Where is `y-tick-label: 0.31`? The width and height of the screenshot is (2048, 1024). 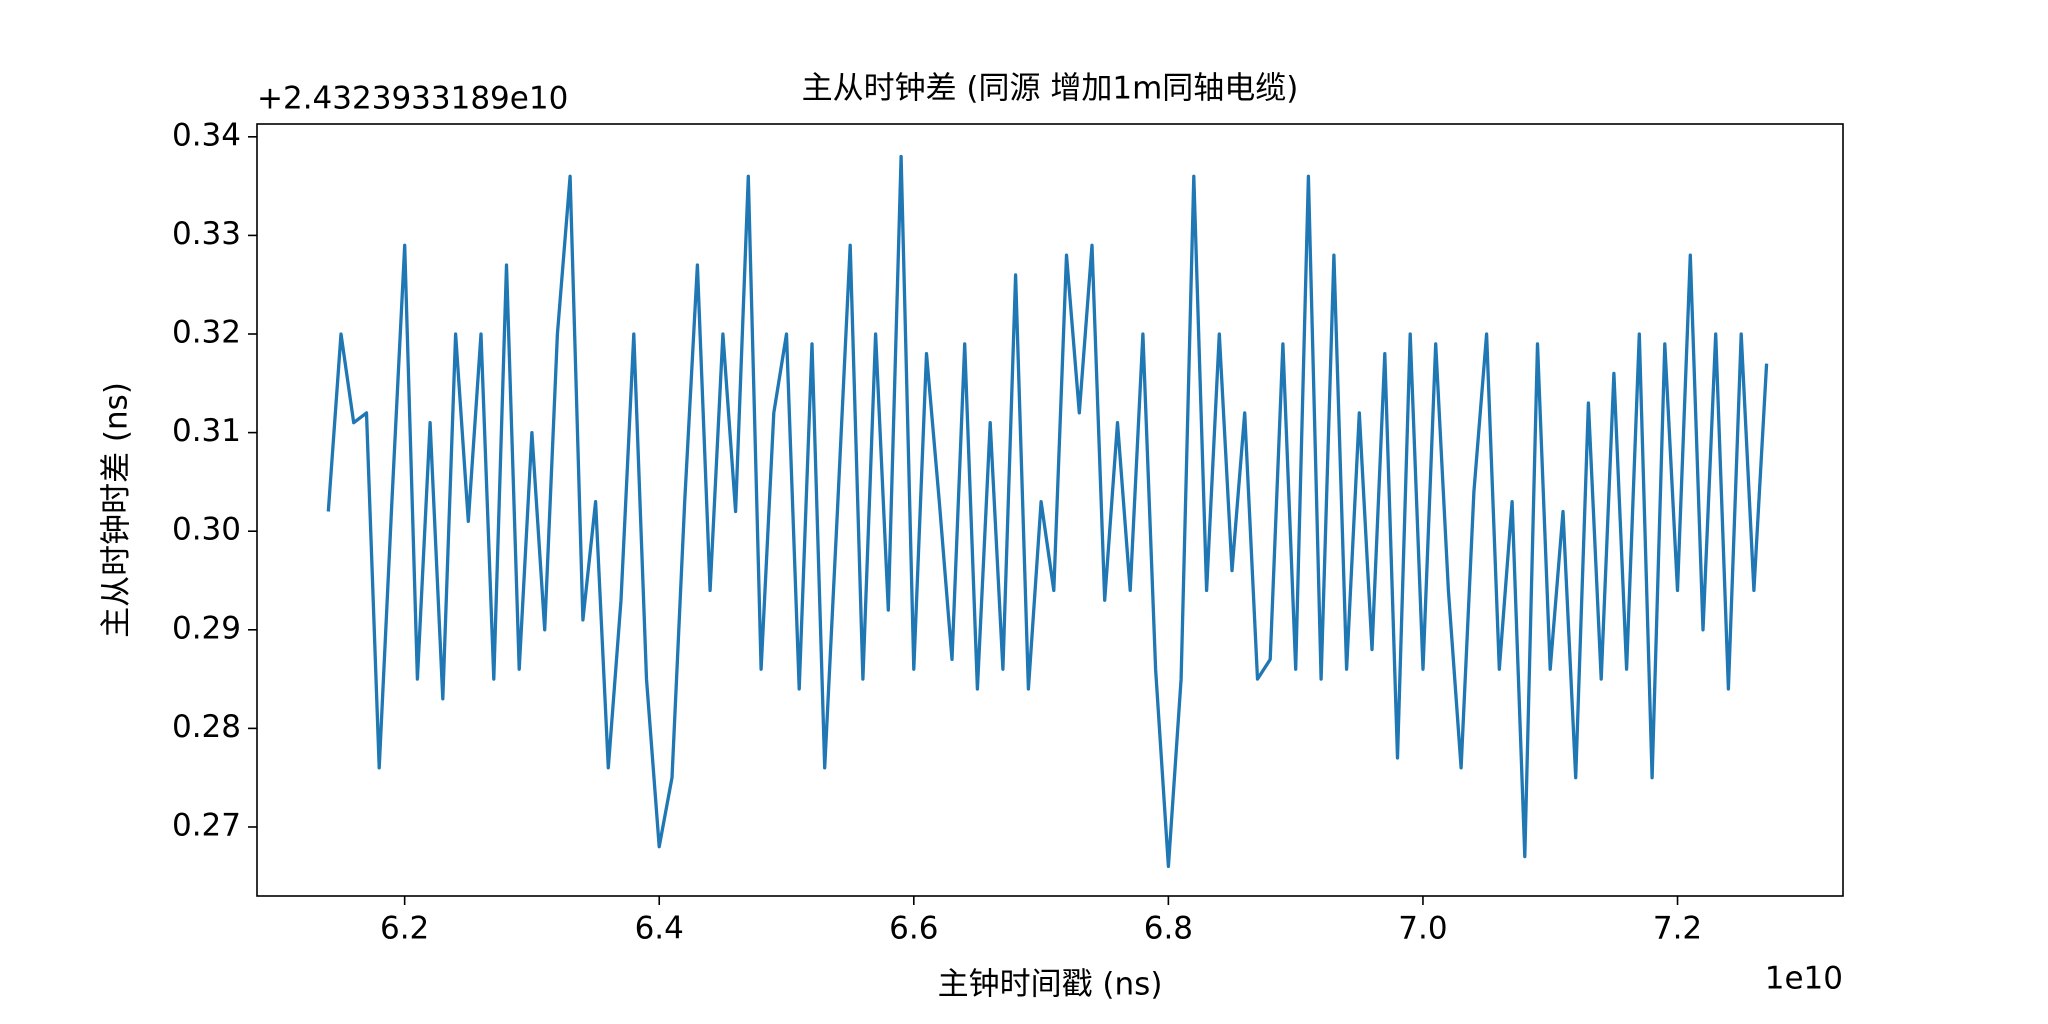 y-tick-label: 0.31 is located at coordinates (206, 431).